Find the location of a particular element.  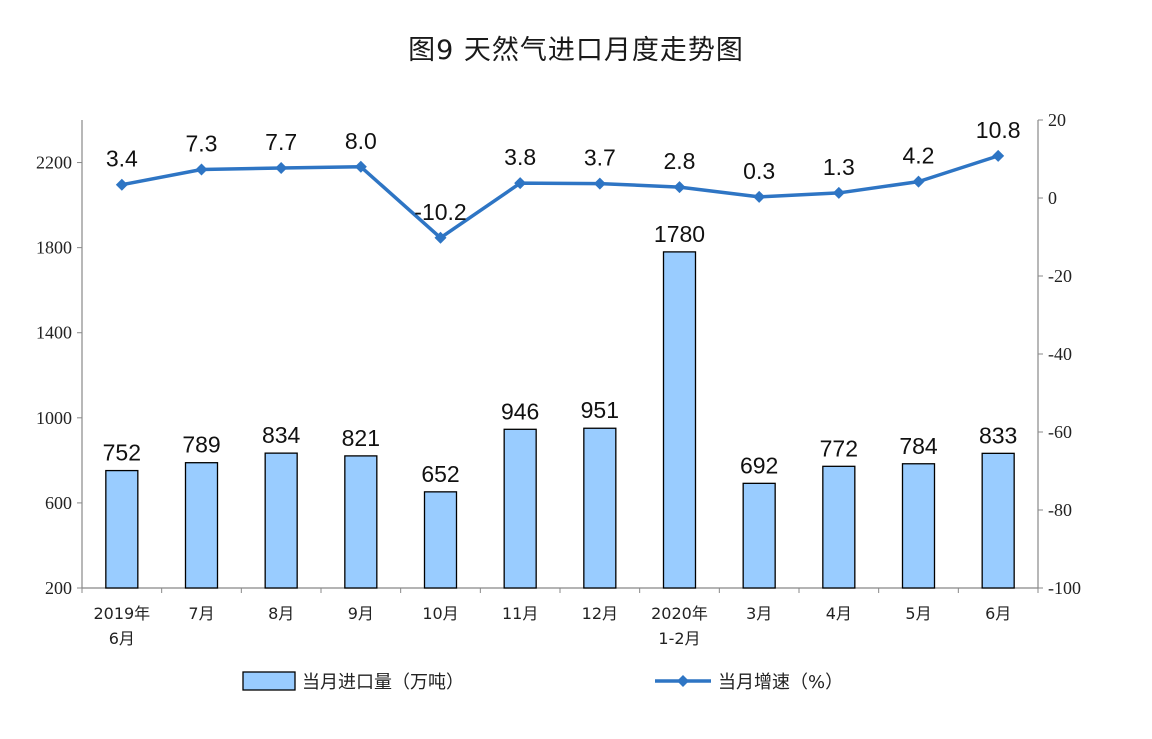

y-right-tick-label: -20 is located at coordinates (1060, 276).